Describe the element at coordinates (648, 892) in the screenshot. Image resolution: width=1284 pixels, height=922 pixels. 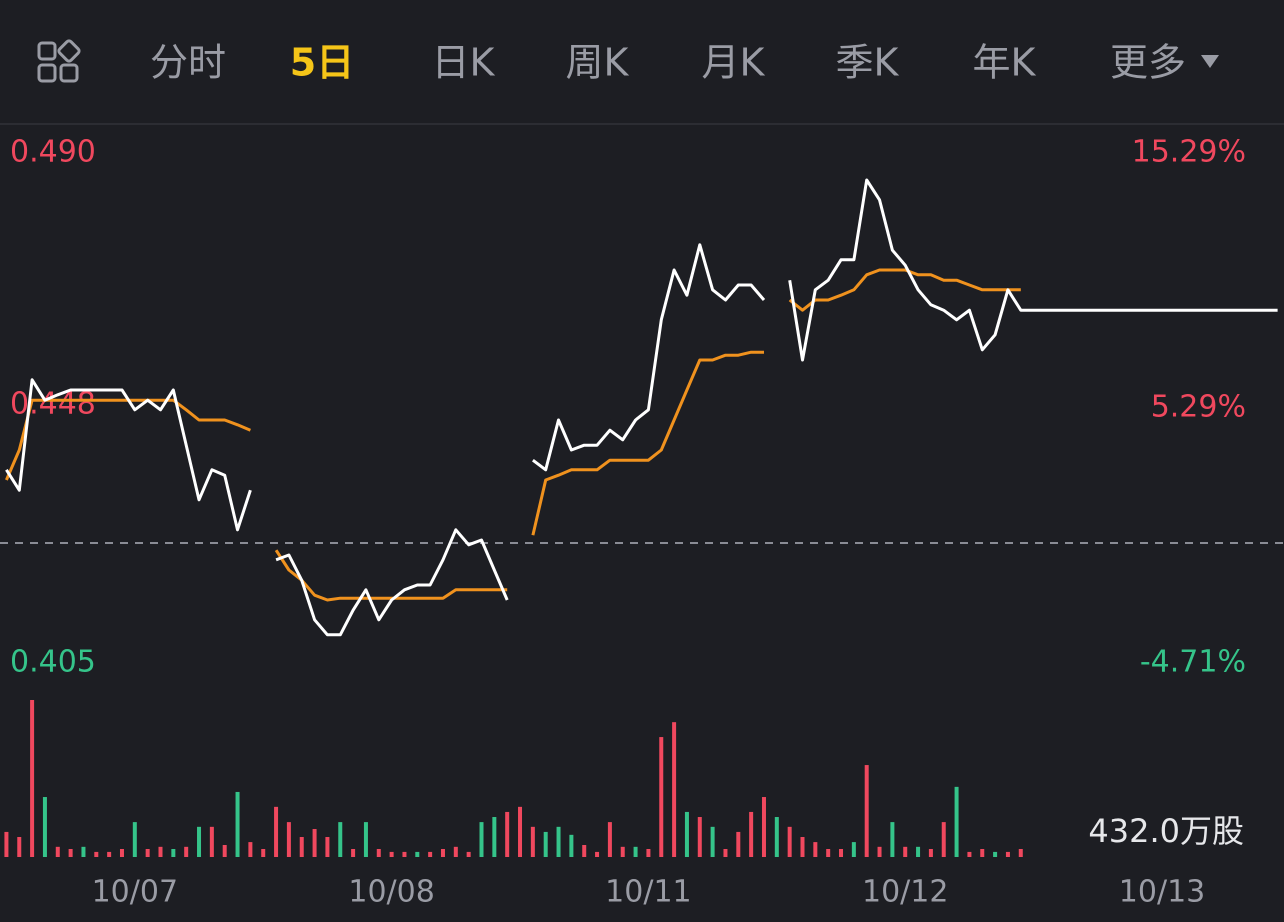
I see `x-tick-label: 10/11` at that location.